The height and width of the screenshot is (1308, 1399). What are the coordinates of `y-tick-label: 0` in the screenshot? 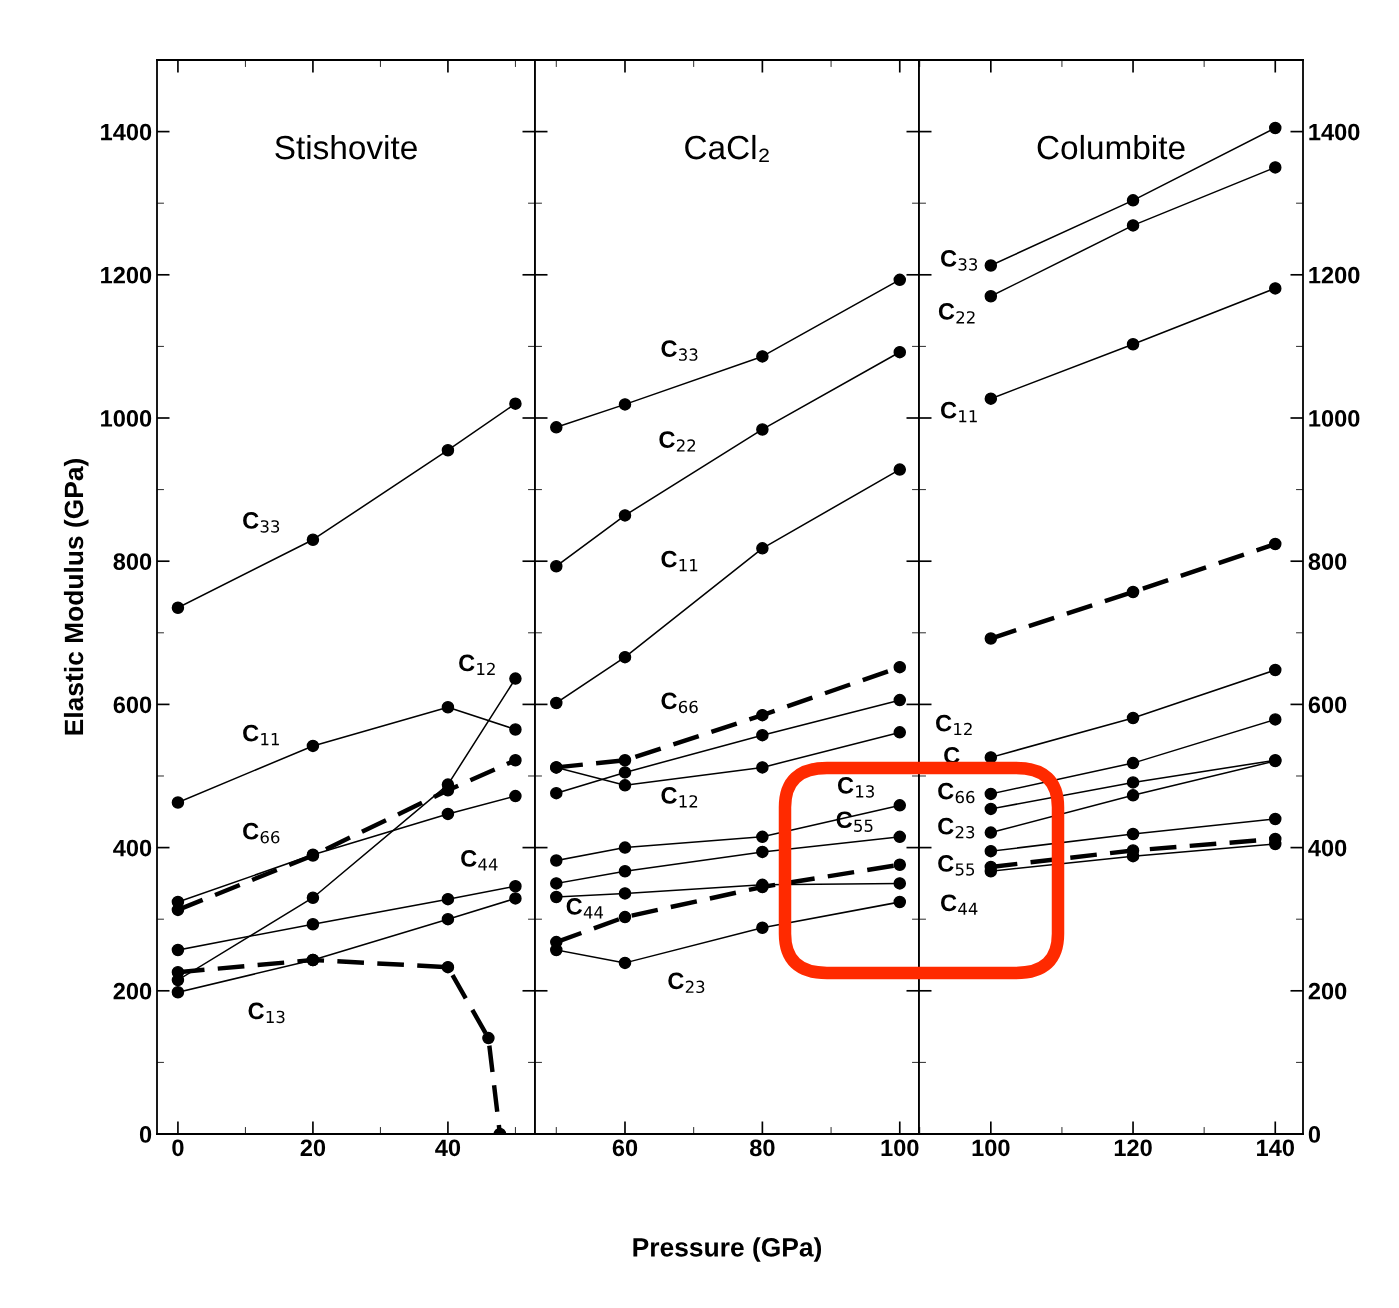 It's located at (145, 1134).